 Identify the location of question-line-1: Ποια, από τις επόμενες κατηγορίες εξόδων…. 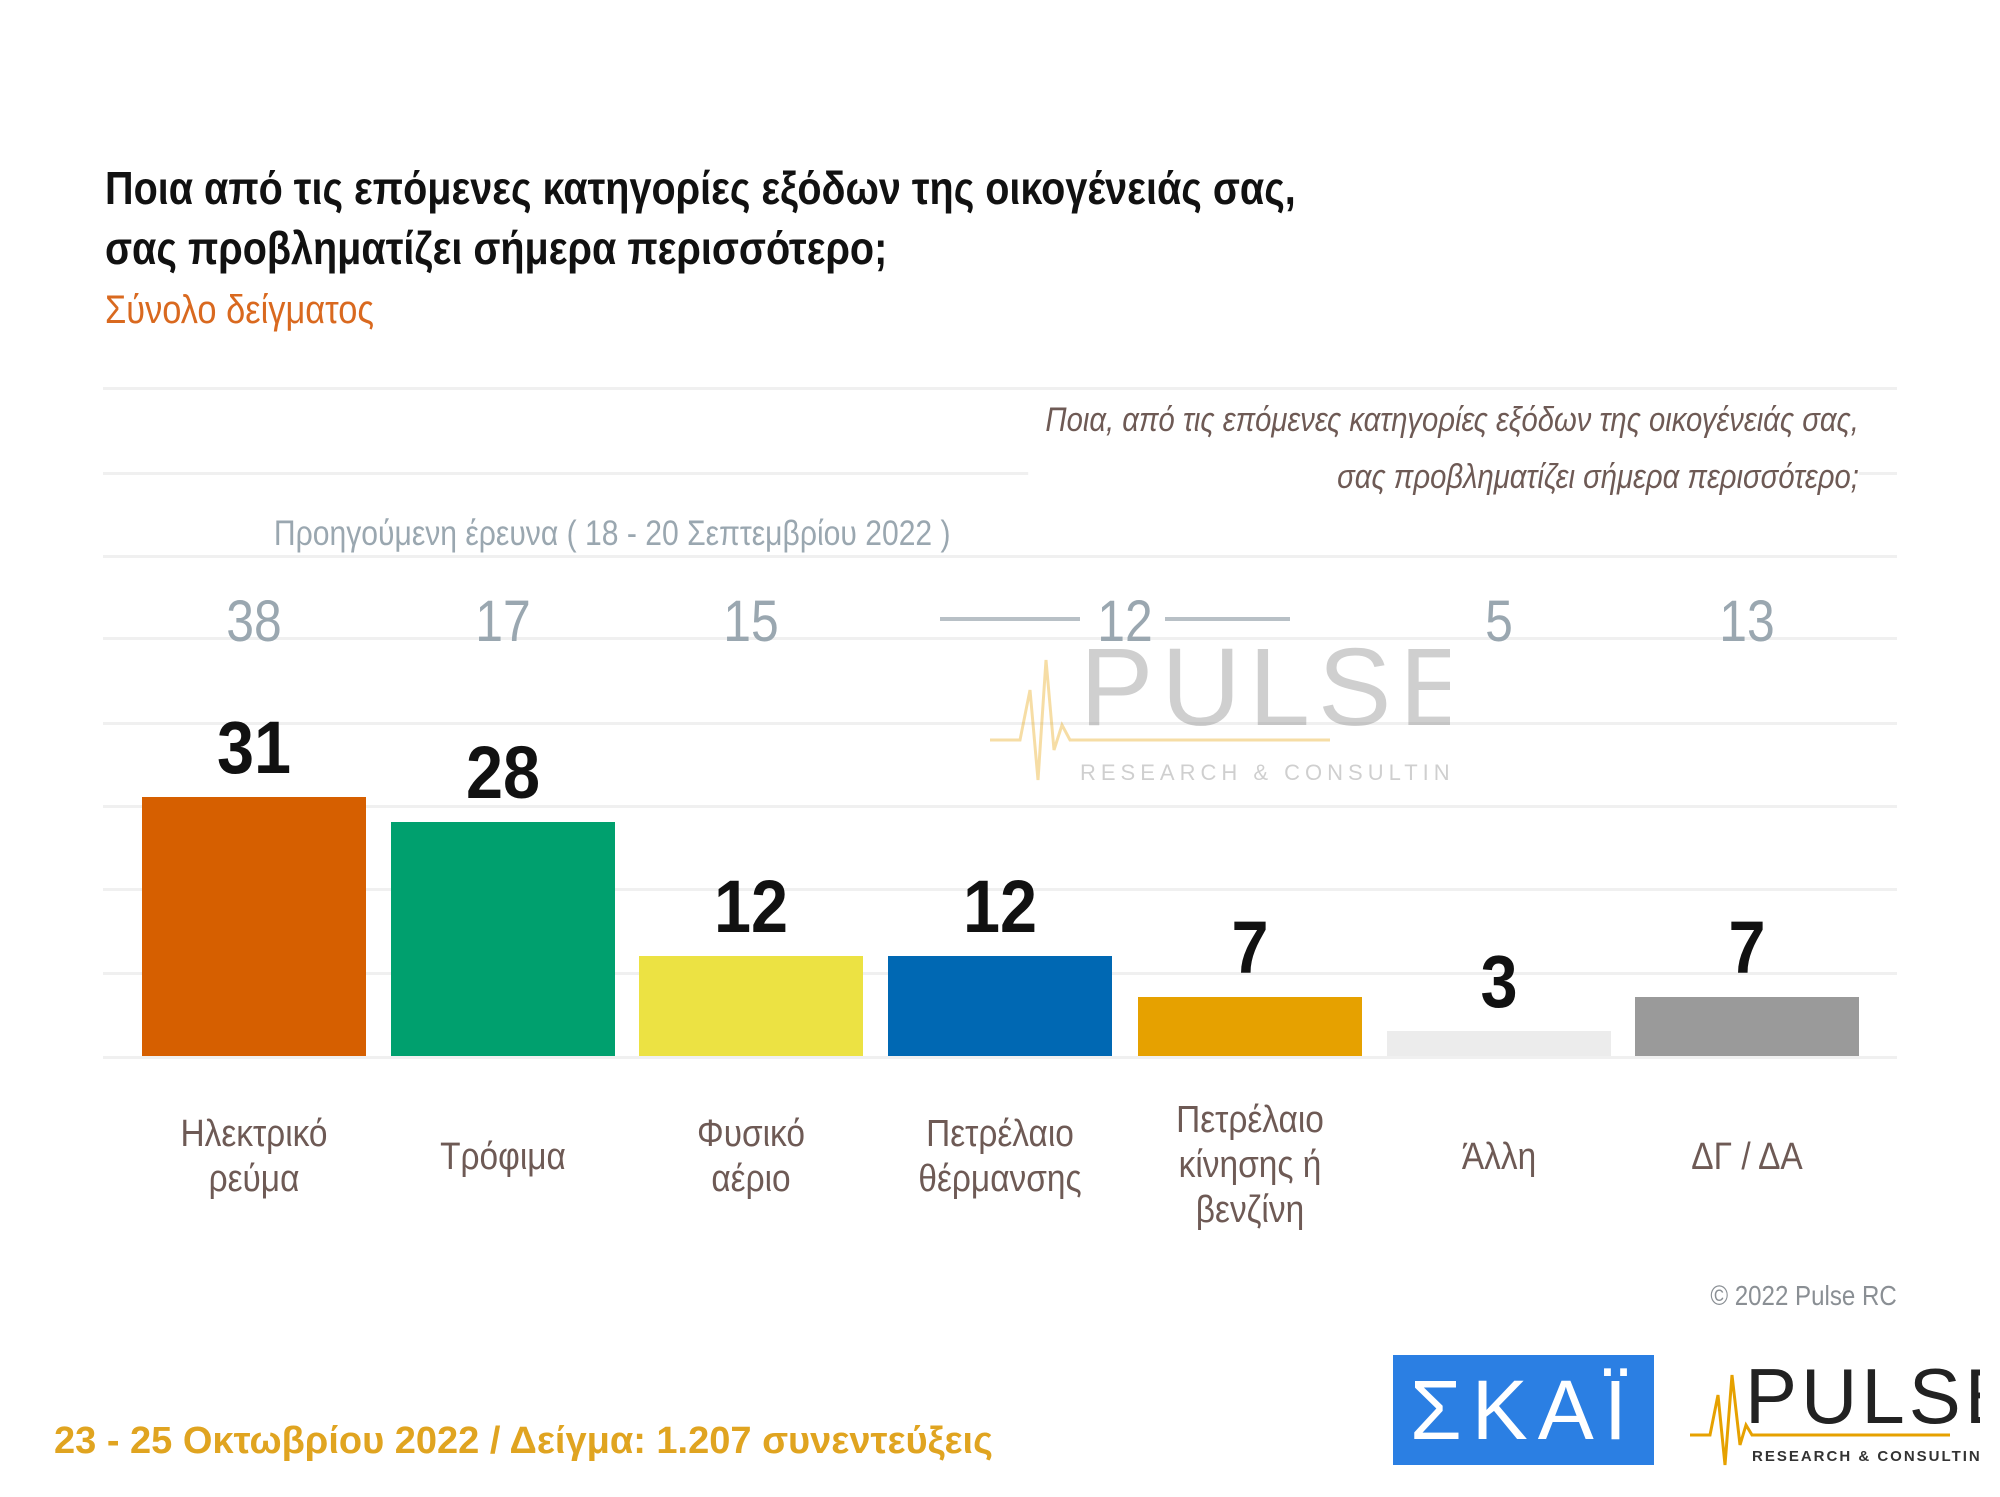
(1452, 420).